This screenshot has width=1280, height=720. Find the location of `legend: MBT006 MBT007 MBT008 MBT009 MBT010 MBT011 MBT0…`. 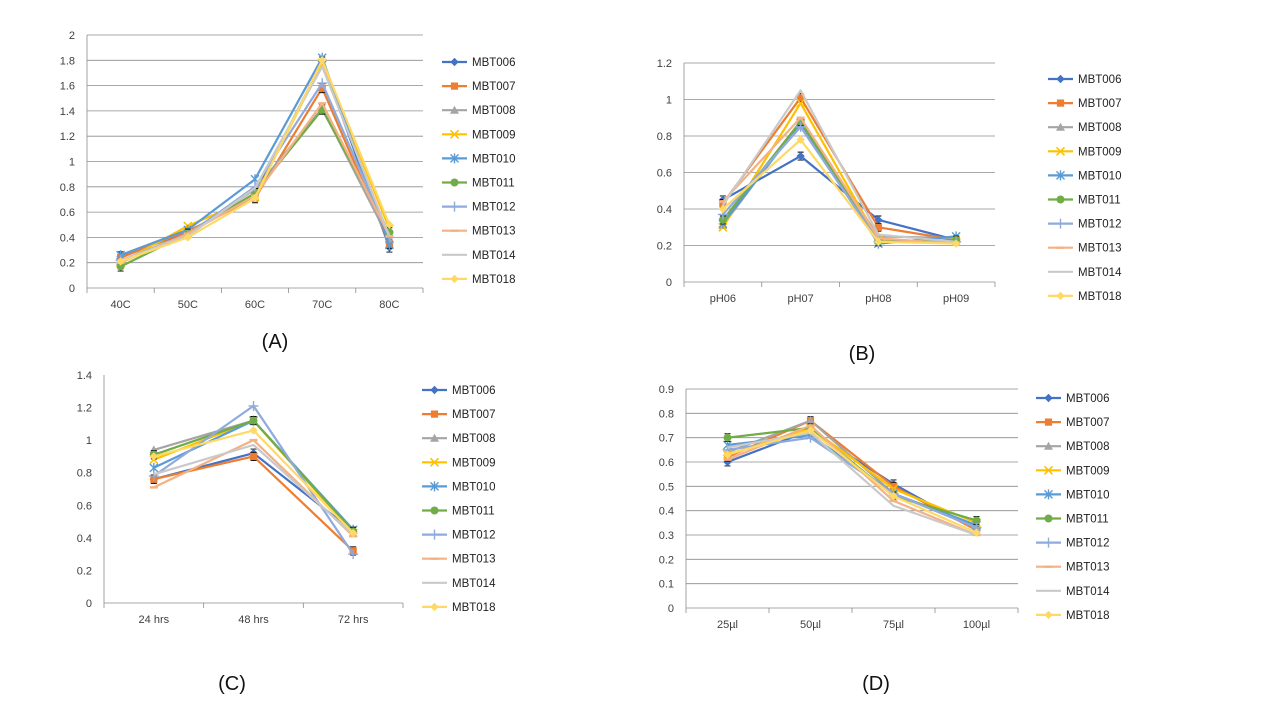

legend: MBT006 MBT007 MBT008 MBT009 MBT010 MBT011 MBT0… is located at coordinates (1085, 188).